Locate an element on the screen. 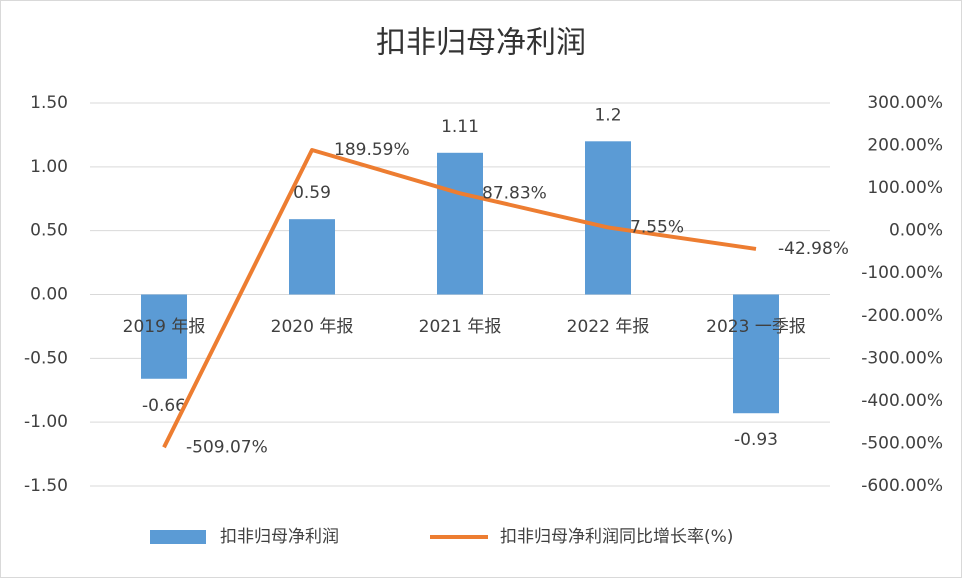 The width and height of the screenshot is (962, 578). line-value-label: 189.59% is located at coordinates (372, 150).